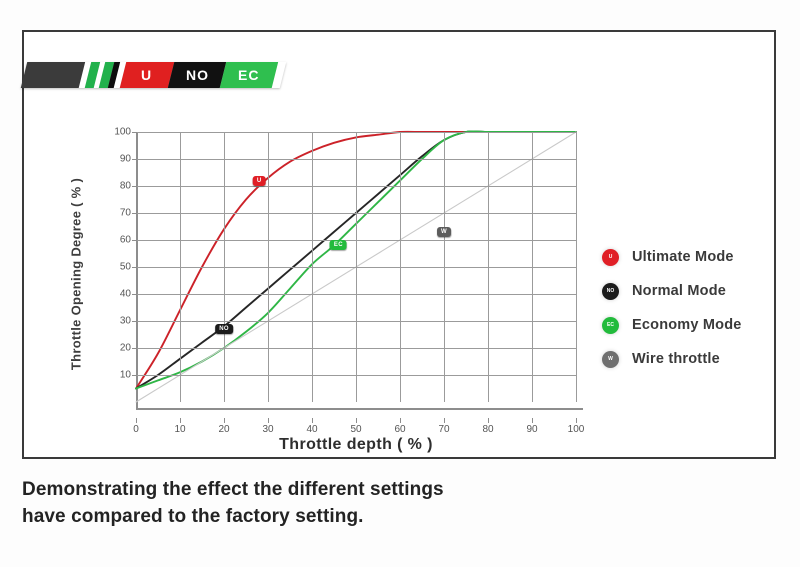 This screenshot has height=567, width=800. I want to click on x-axis-tick-label: 20, so click(224, 429).